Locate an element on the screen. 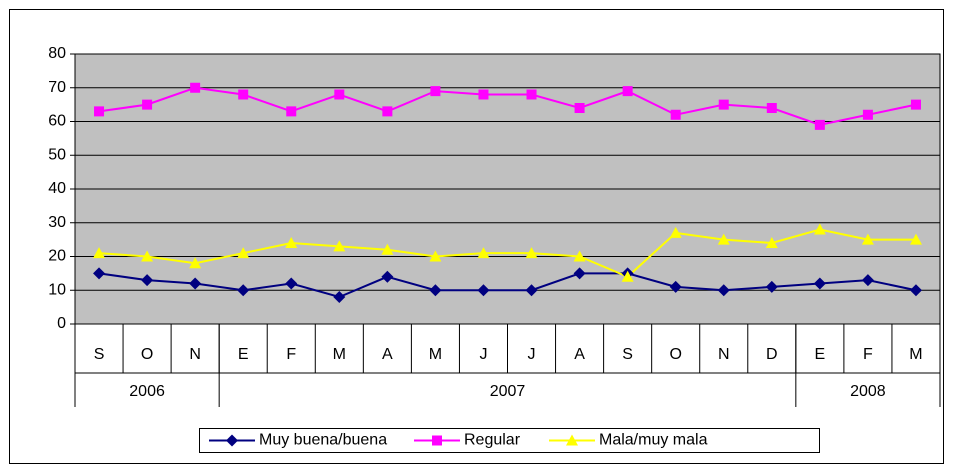 The image size is (954, 468). y-tick-label: 70 is located at coordinates (57, 87).